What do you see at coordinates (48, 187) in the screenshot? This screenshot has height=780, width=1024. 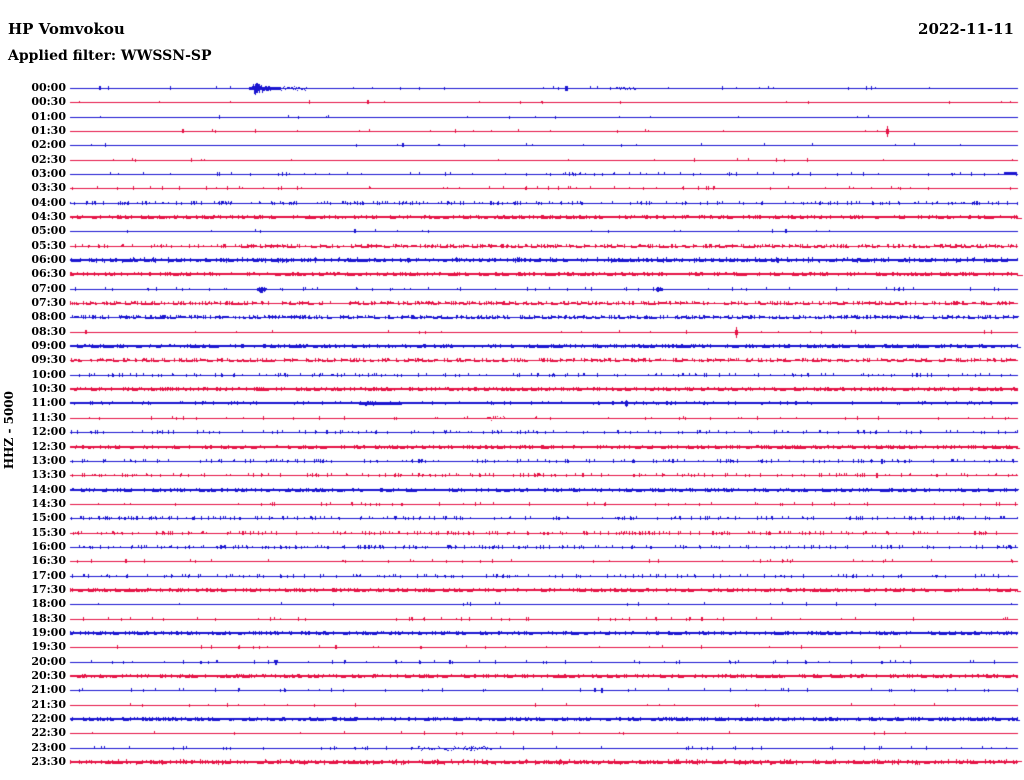 I see `time-label-03-30: 03:30` at bounding box center [48, 187].